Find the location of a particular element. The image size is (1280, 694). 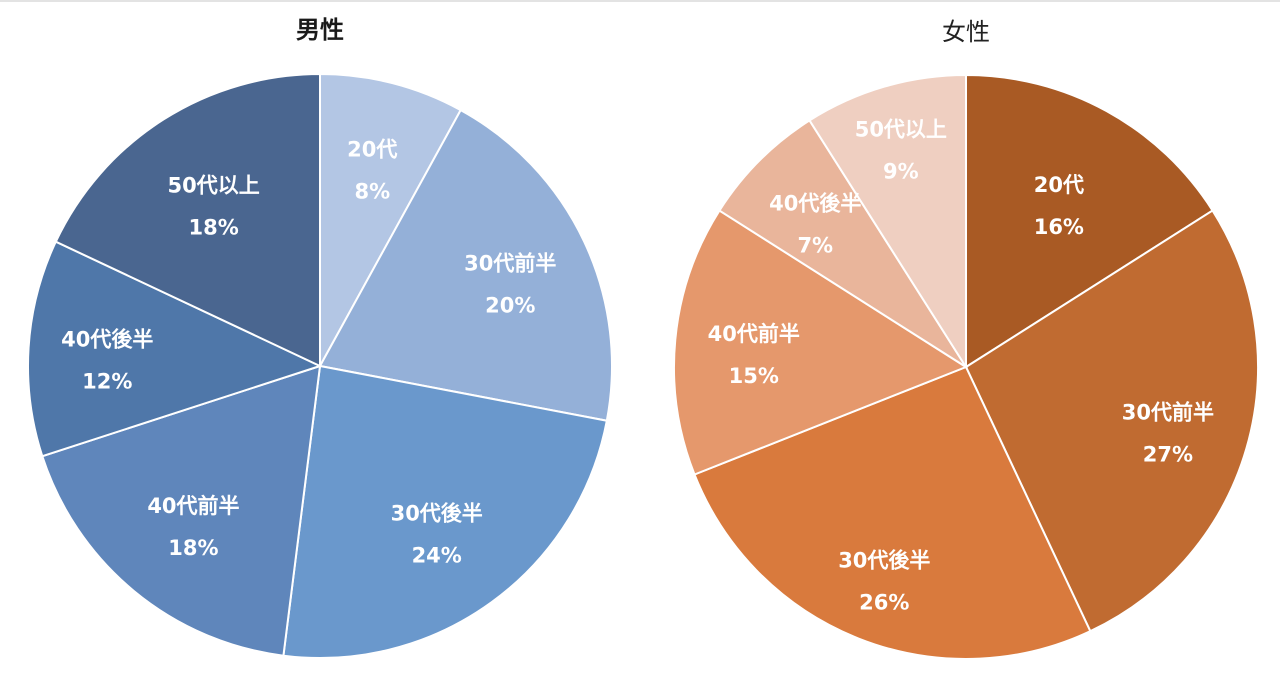

male-chart-title: 男性 is located at coordinates (320, 30).